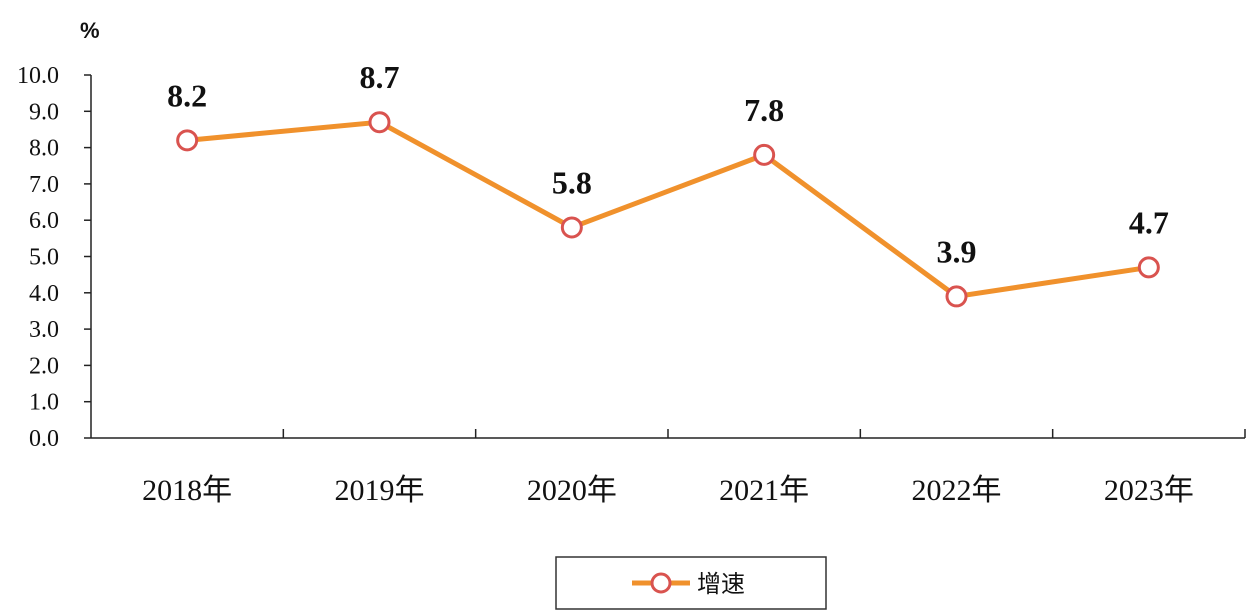 The width and height of the screenshot is (1248, 611). I want to click on data-label: 5.8, so click(572, 182).